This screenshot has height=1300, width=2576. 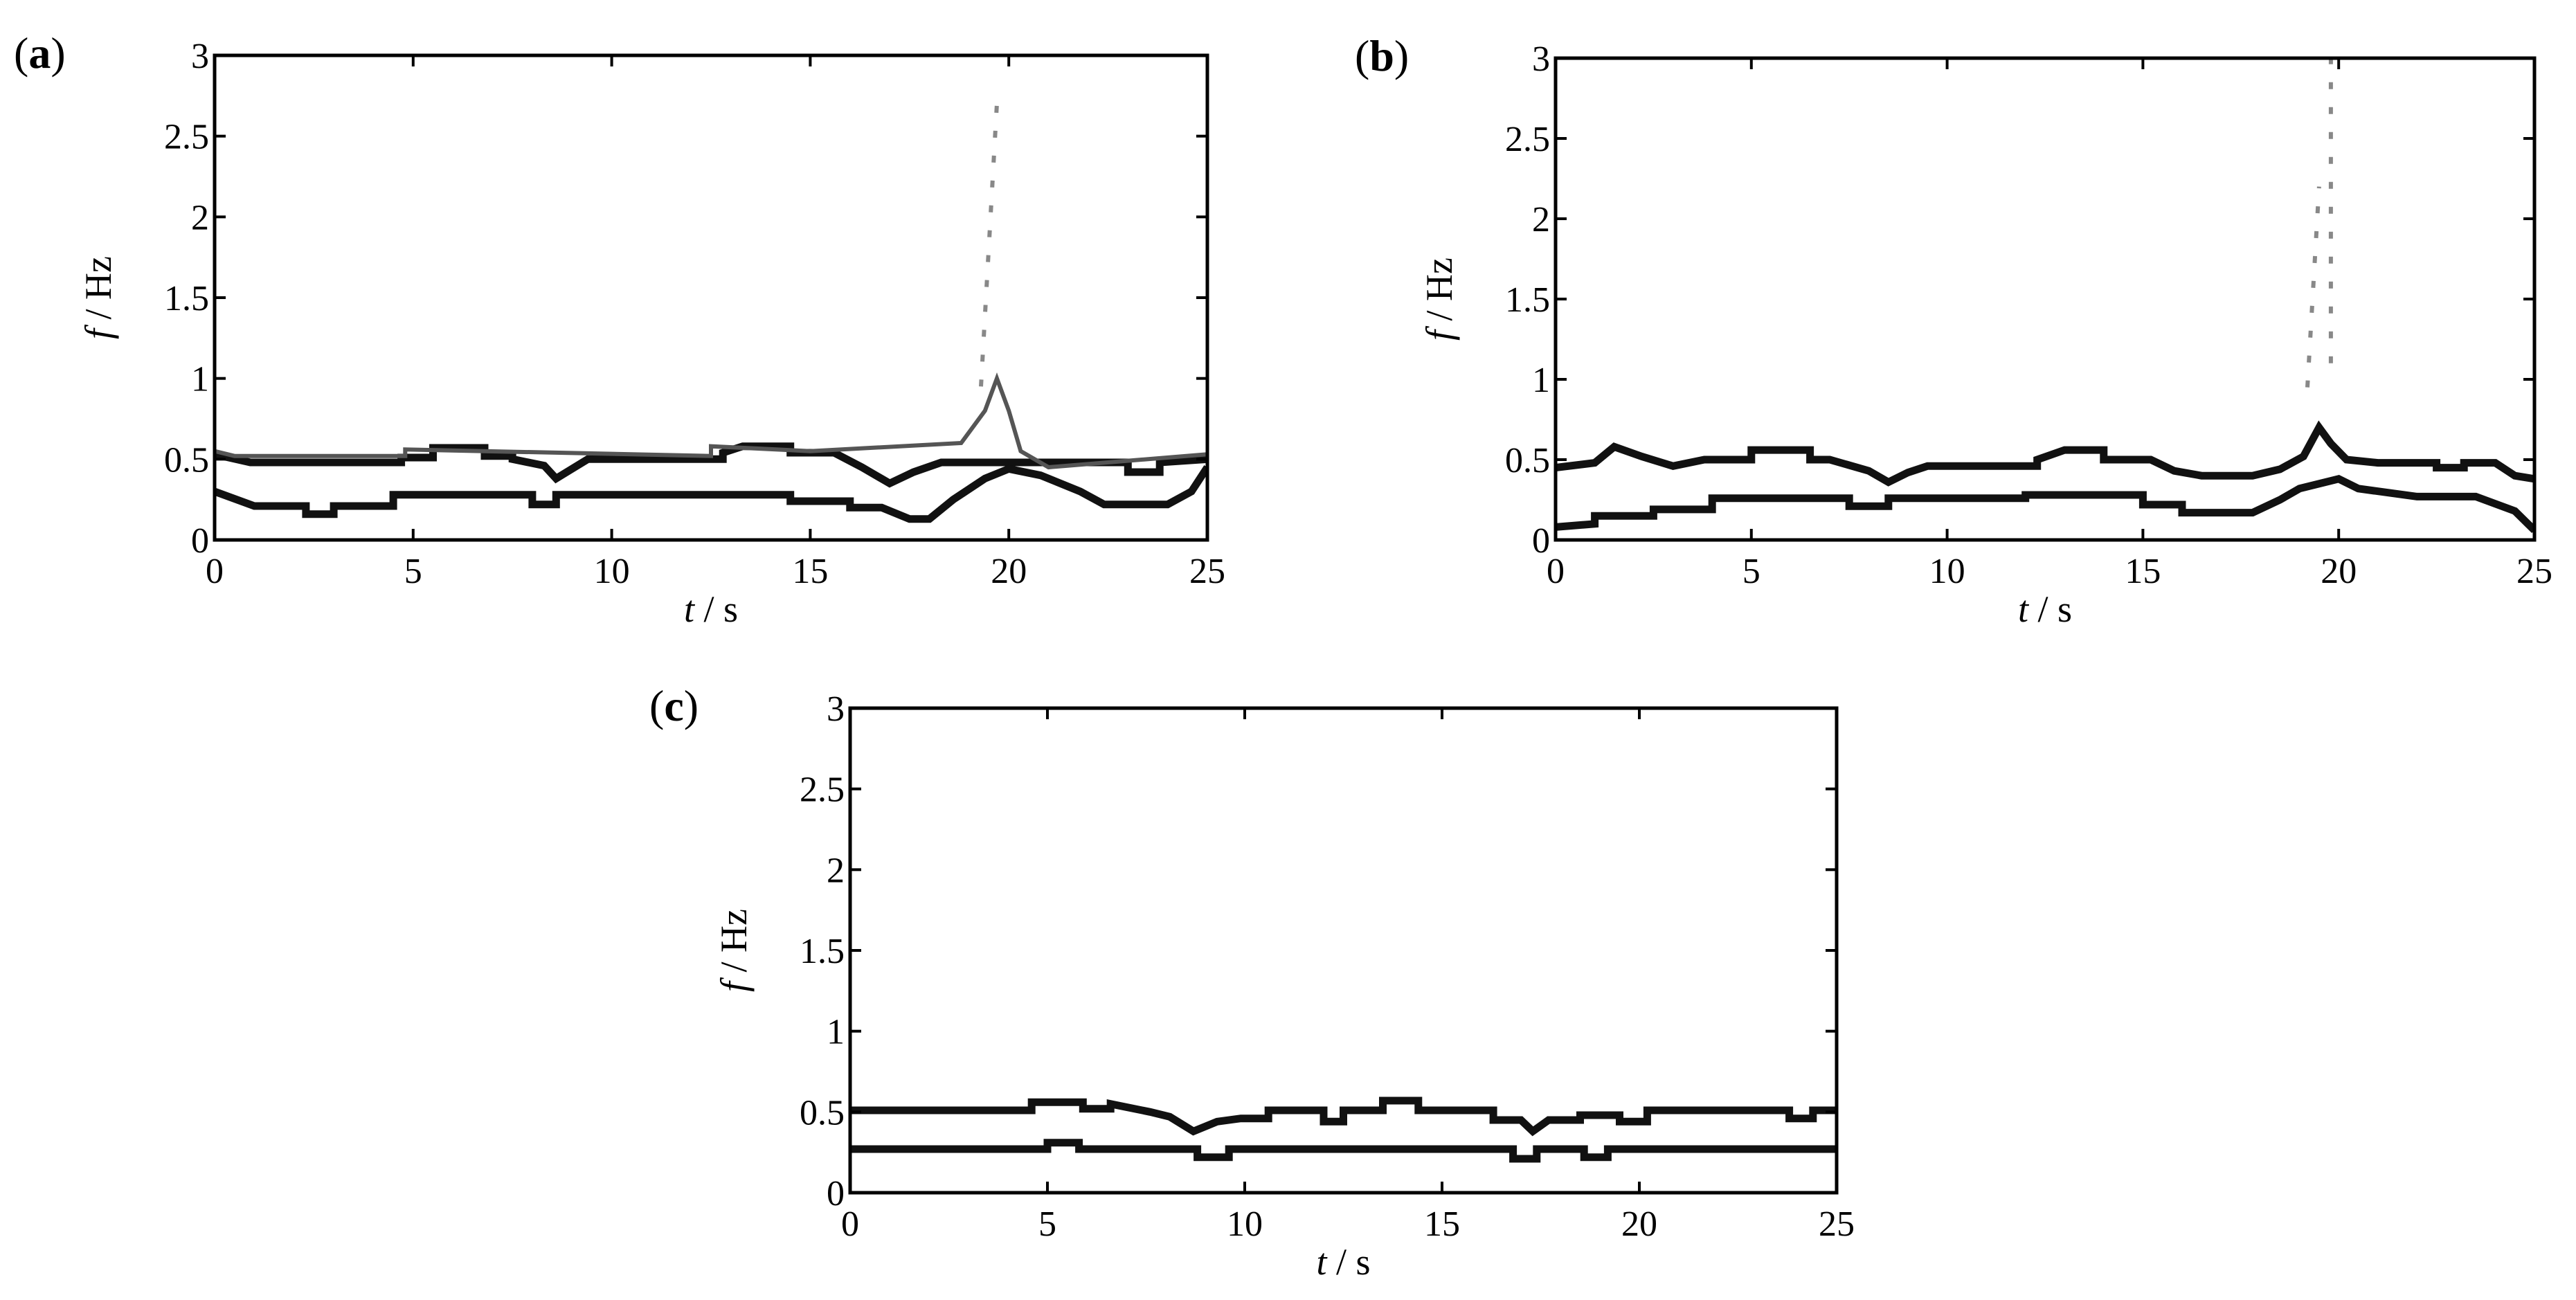 What do you see at coordinates (1382, 55) in the screenshot?
I see `panel-label: (b)` at bounding box center [1382, 55].